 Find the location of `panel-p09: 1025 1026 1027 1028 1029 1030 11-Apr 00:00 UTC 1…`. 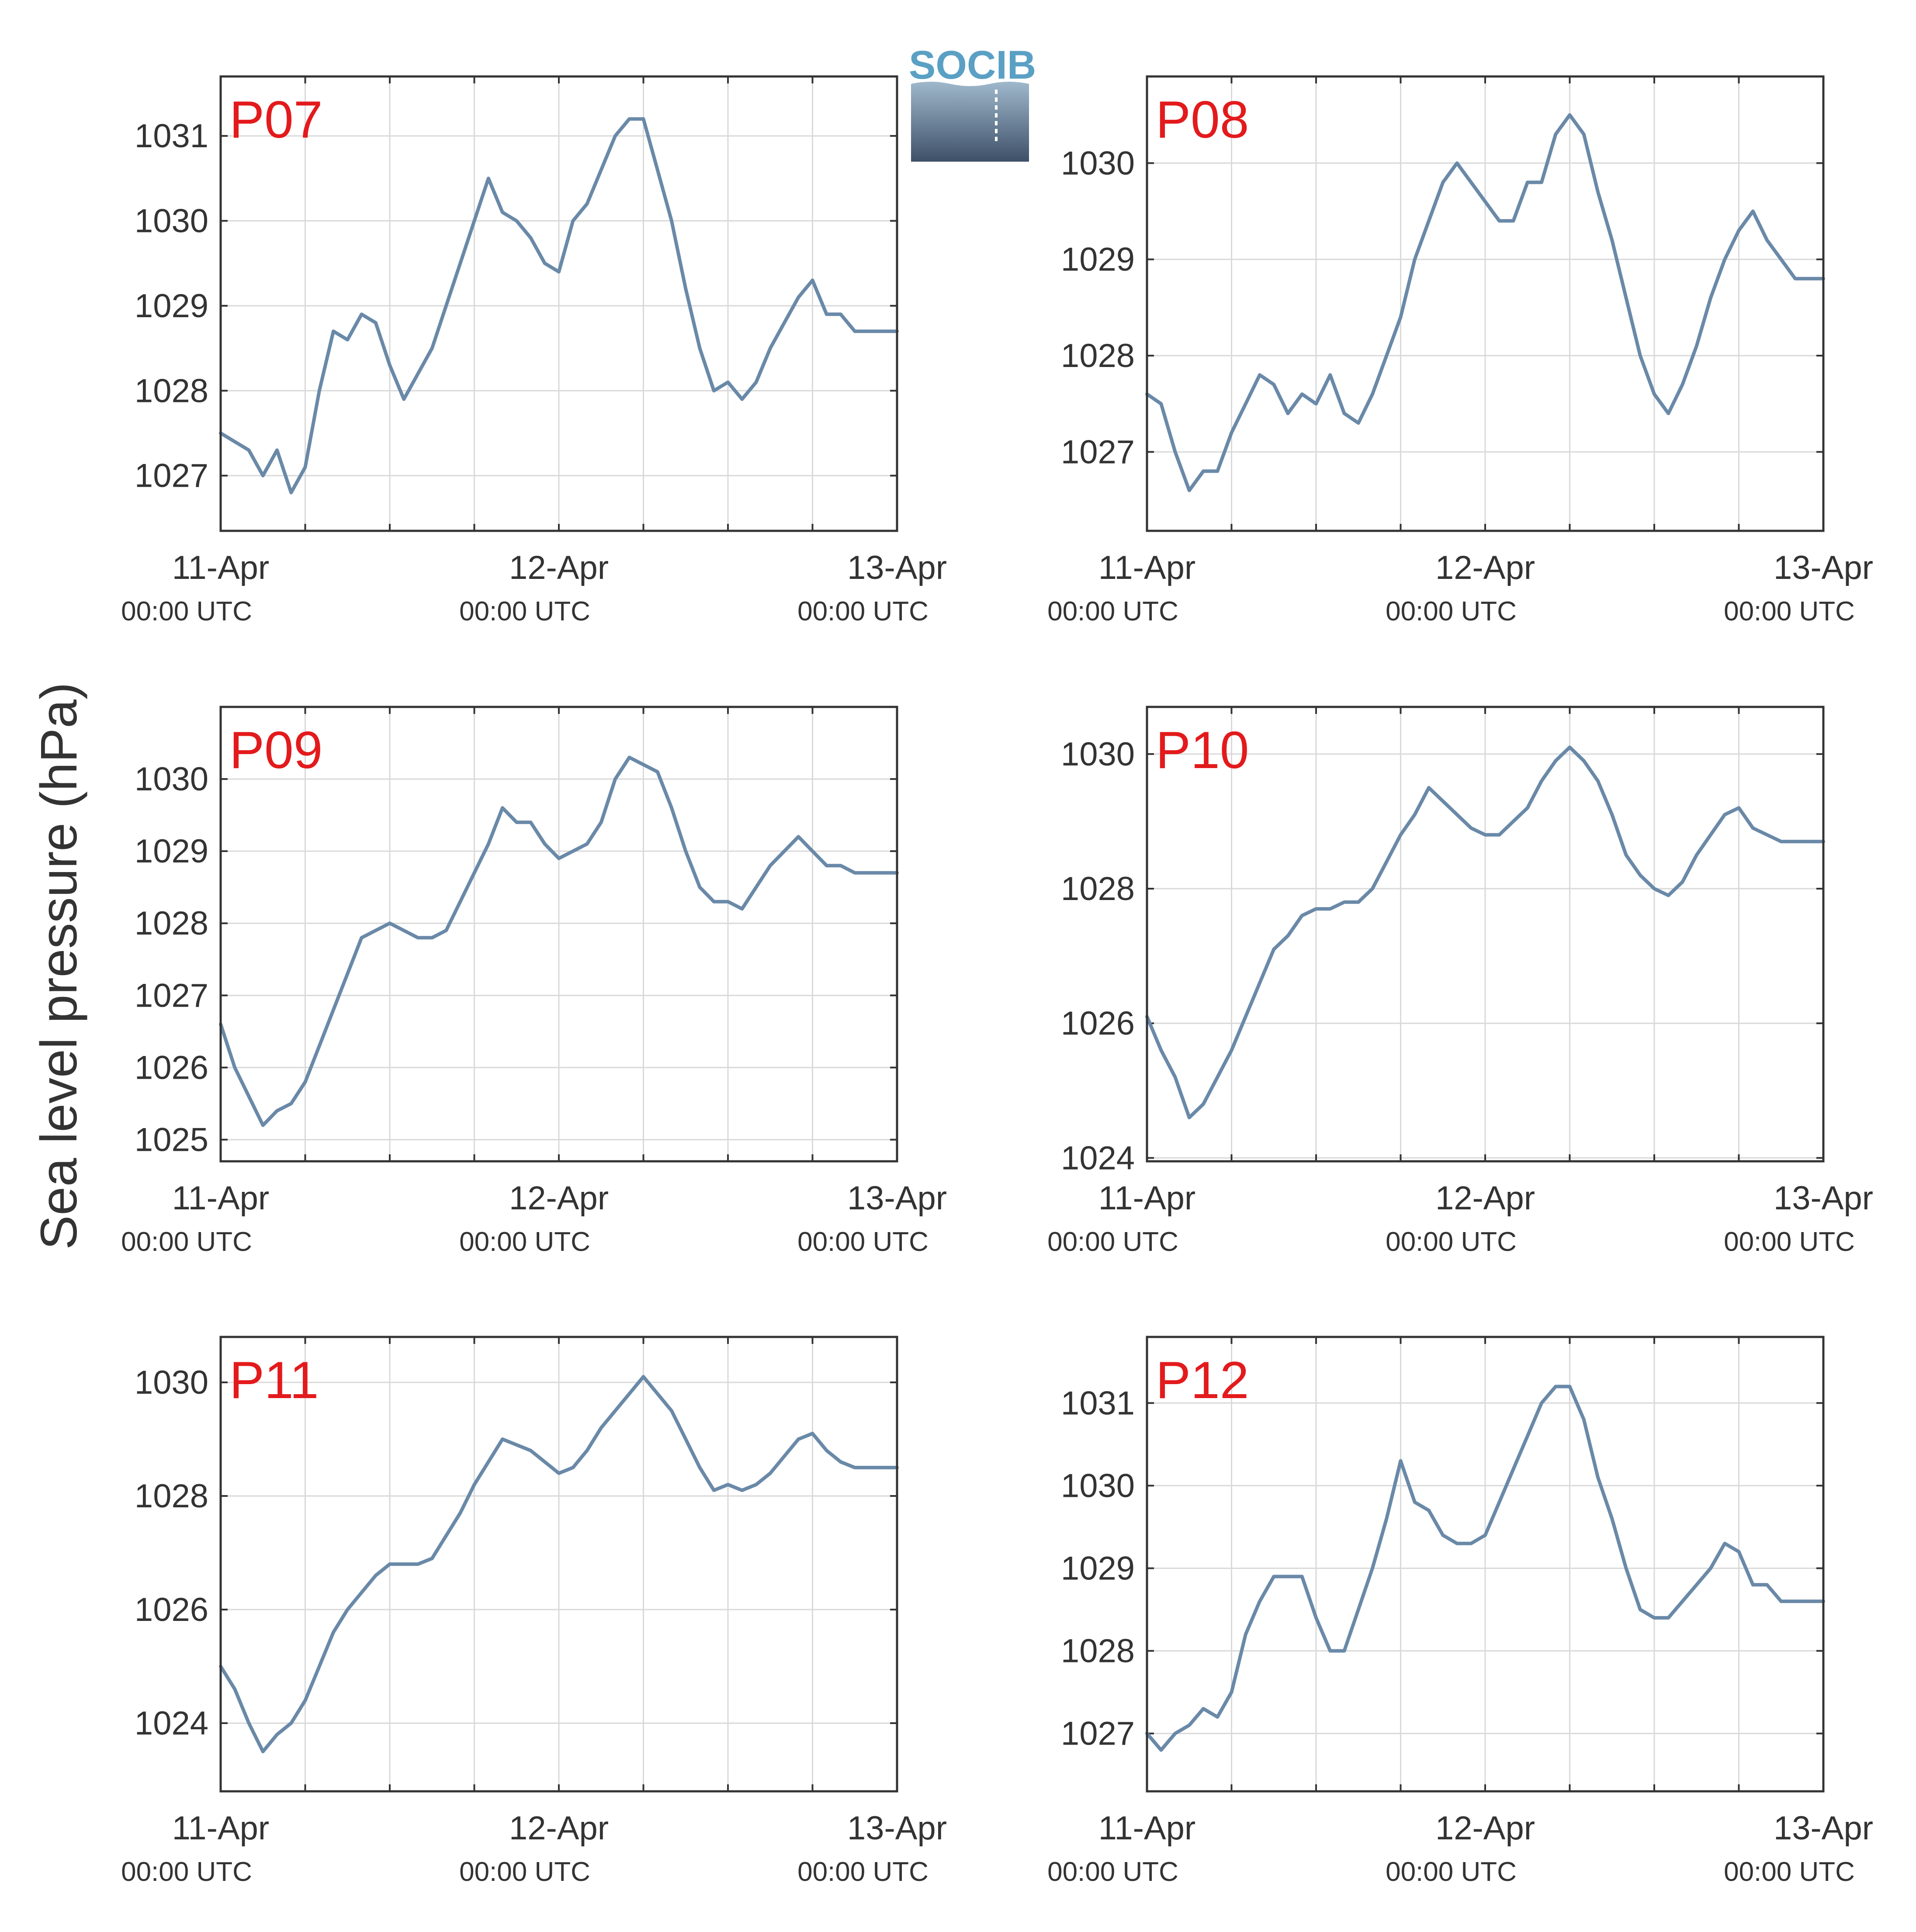

panel-p09: 1025 1026 1027 1028 1029 1030 11-Apr 00:00 UTC 1… is located at coordinates (534, 981).